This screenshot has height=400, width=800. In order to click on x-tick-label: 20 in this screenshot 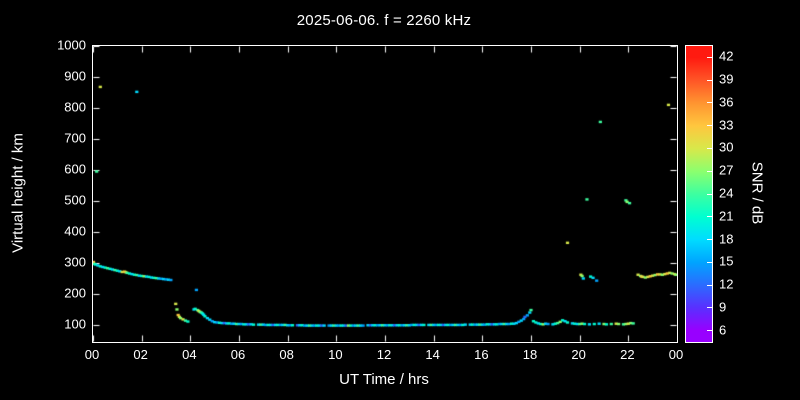, I will do `click(578, 354)`.